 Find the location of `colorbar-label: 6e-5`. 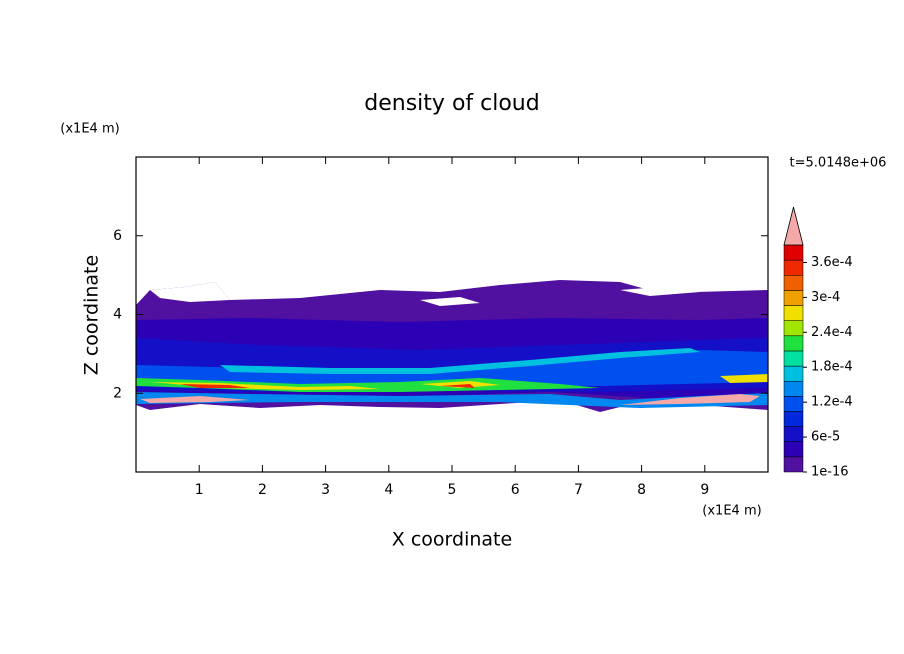

colorbar-label: 6e-5 is located at coordinates (825, 437).